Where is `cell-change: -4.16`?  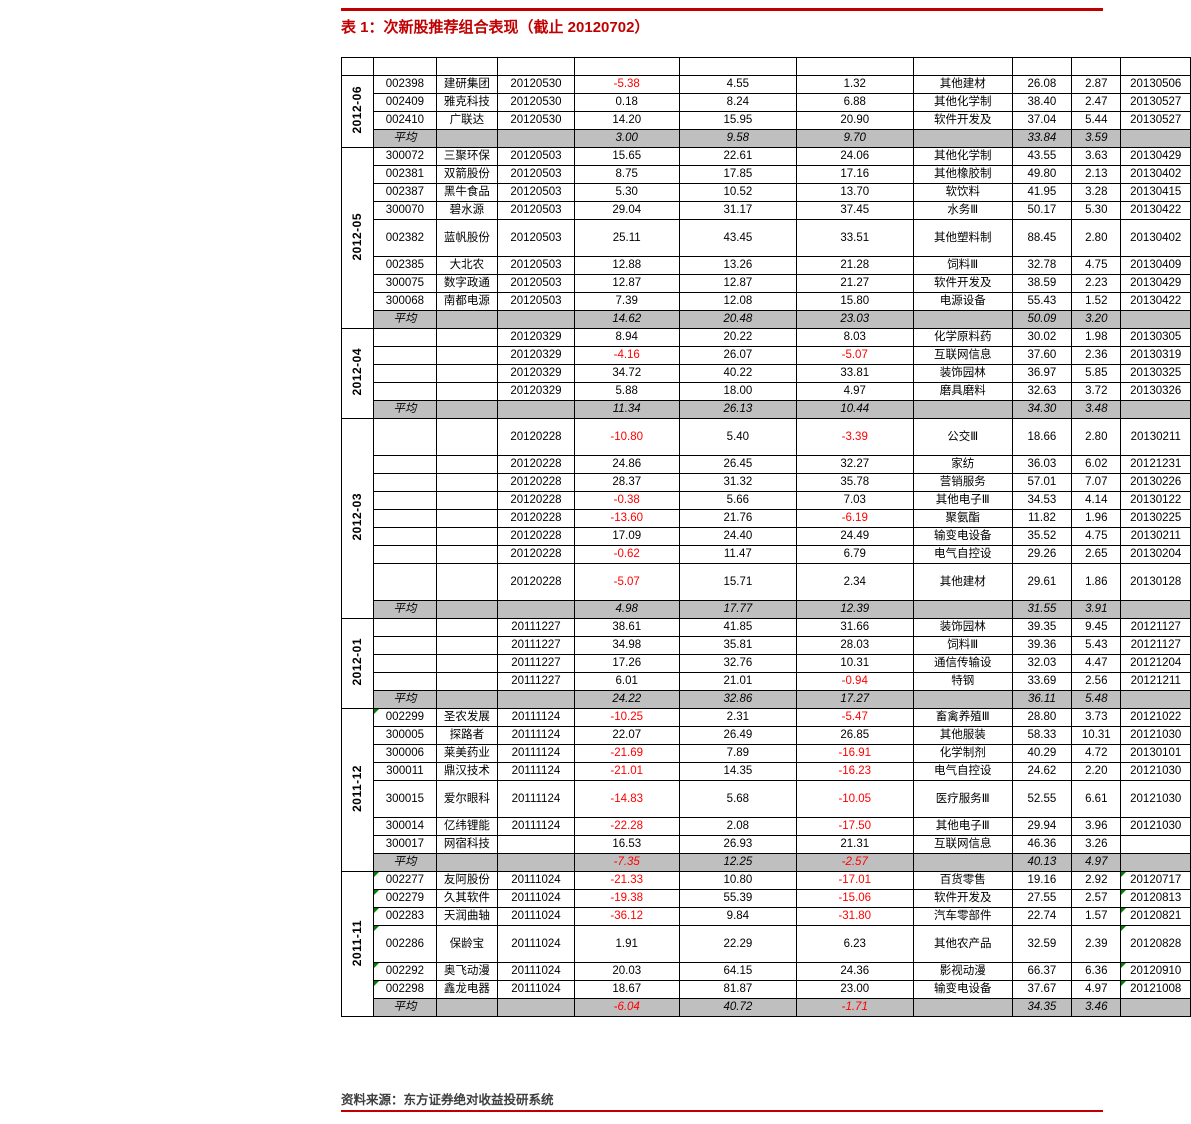 cell-change: -4.16 is located at coordinates (626, 355).